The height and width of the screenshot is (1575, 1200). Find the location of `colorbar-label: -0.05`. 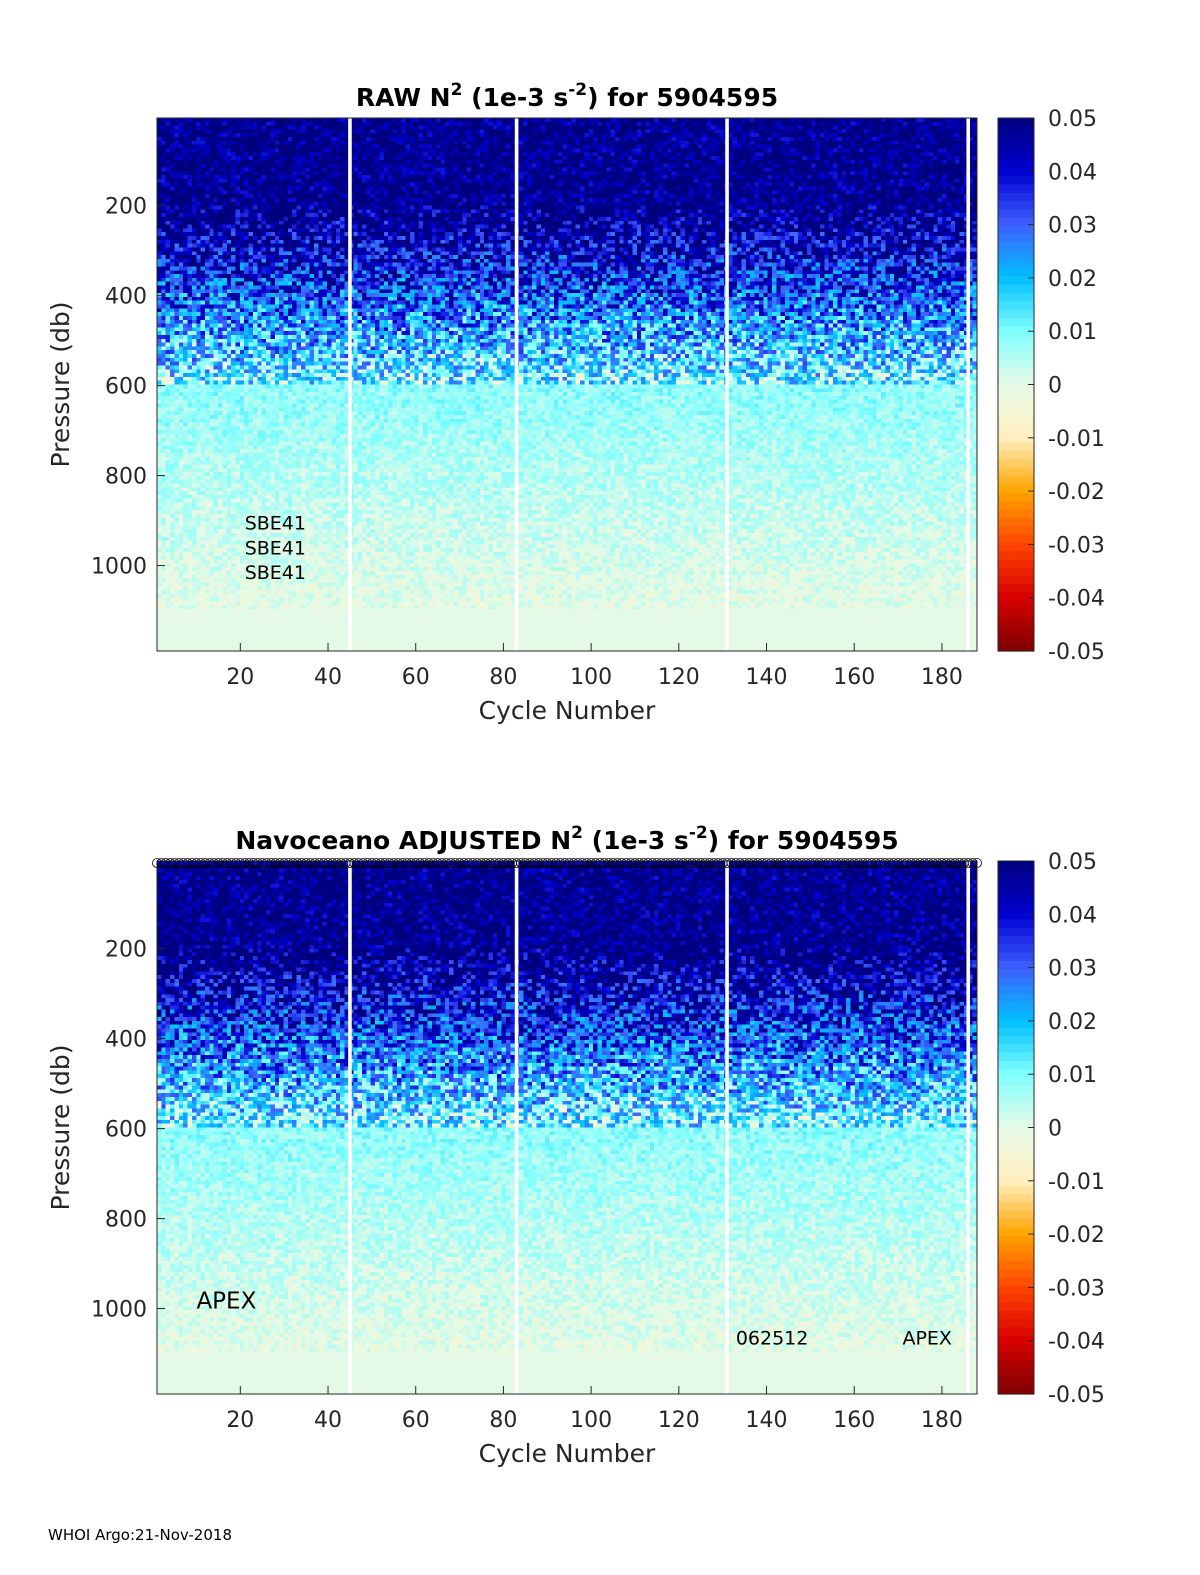

colorbar-label: -0.05 is located at coordinates (1076, 1395).